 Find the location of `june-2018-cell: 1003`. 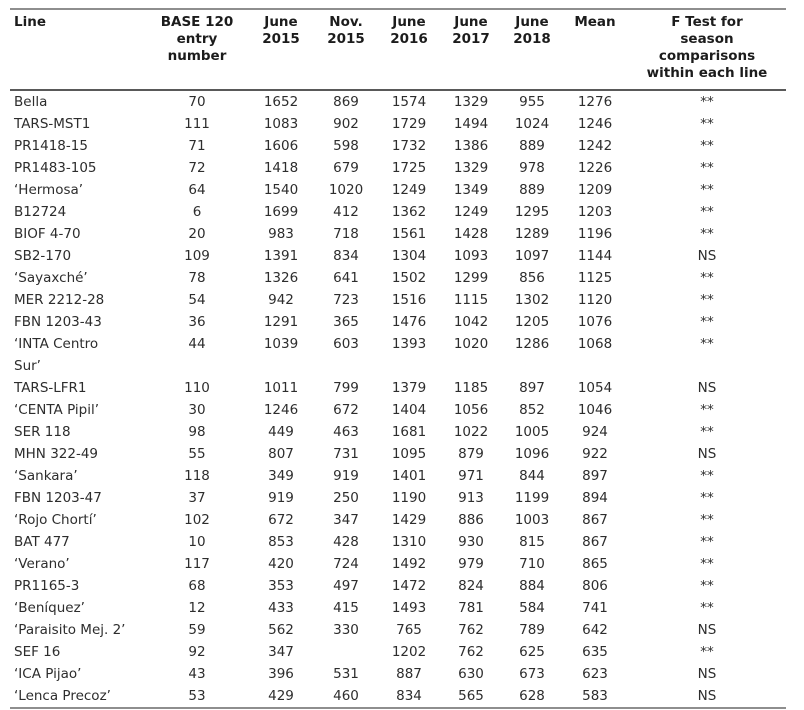

june-2018-cell: 1003 is located at coordinates (532, 520).